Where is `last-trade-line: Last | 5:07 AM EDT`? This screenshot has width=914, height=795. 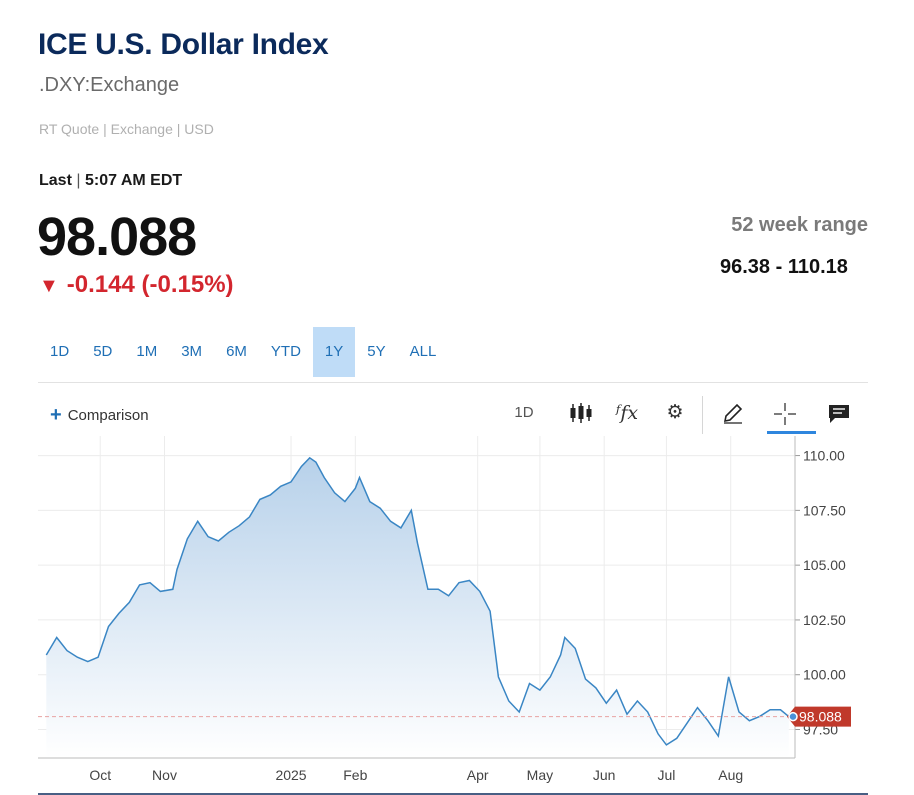 last-trade-line: Last | 5:07 AM EDT is located at coordinates (110, 181).